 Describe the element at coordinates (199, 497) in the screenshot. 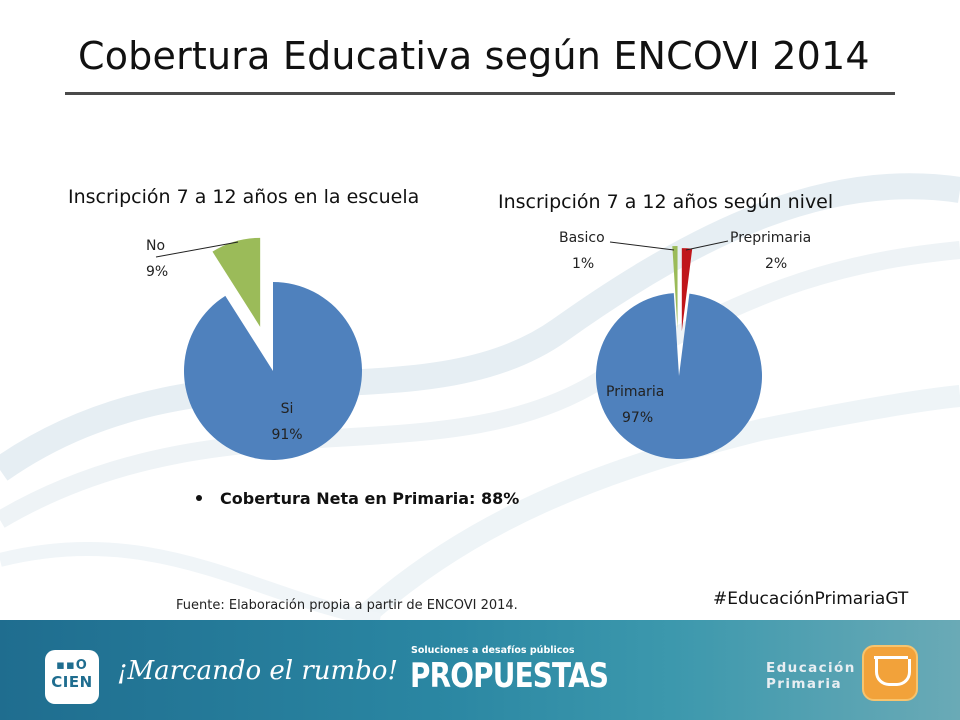

I see `bullet-dot` at that location.